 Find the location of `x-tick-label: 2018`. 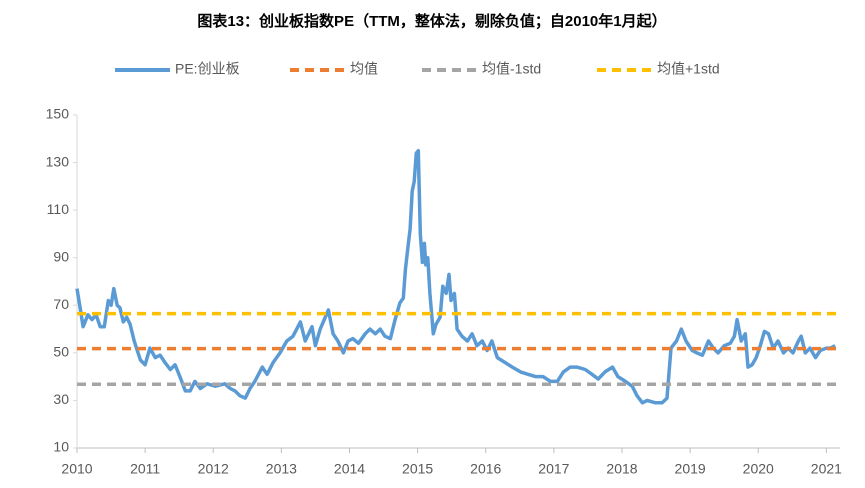

x-tick-label: 2018 is located at coordinates (621, 469).